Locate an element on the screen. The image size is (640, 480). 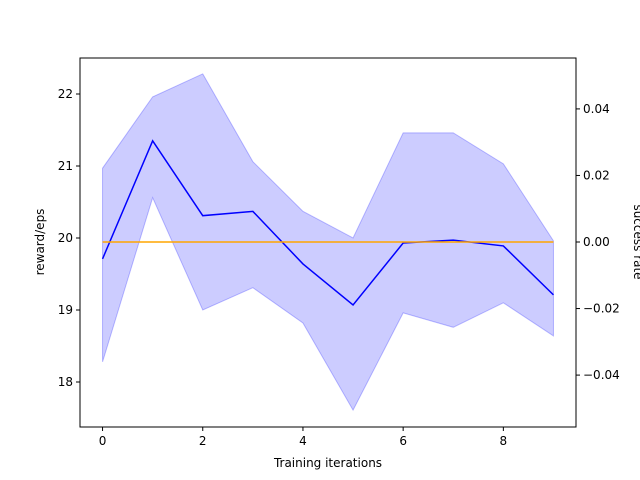
y-tick-label: 22 is located at coordinates (65, 94).